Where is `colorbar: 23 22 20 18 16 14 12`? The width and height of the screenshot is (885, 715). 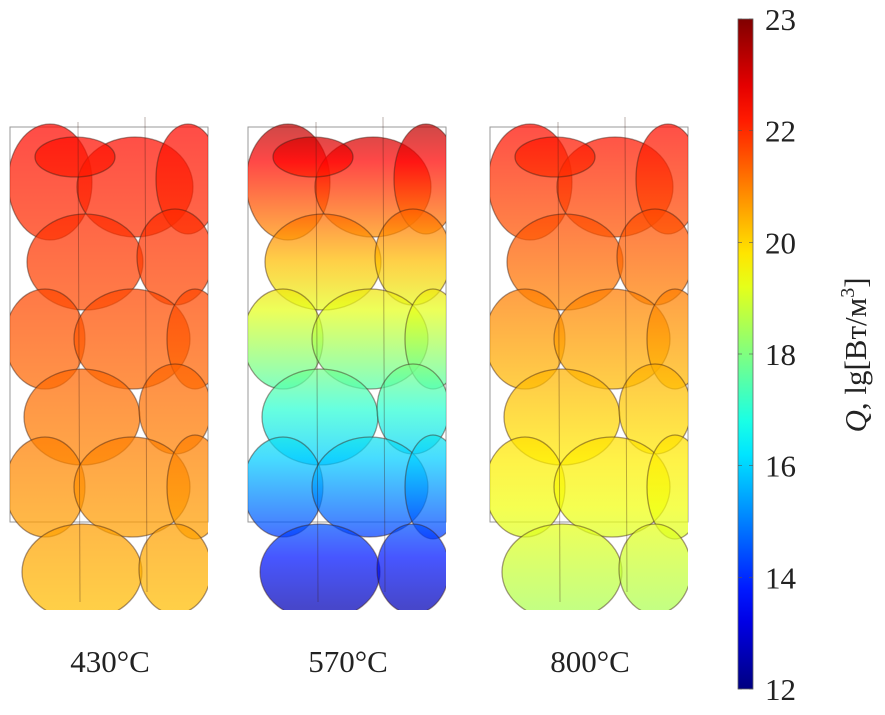
colorbar: 23 22 20 18 16 14 12 is located at coordinates (767, 354).